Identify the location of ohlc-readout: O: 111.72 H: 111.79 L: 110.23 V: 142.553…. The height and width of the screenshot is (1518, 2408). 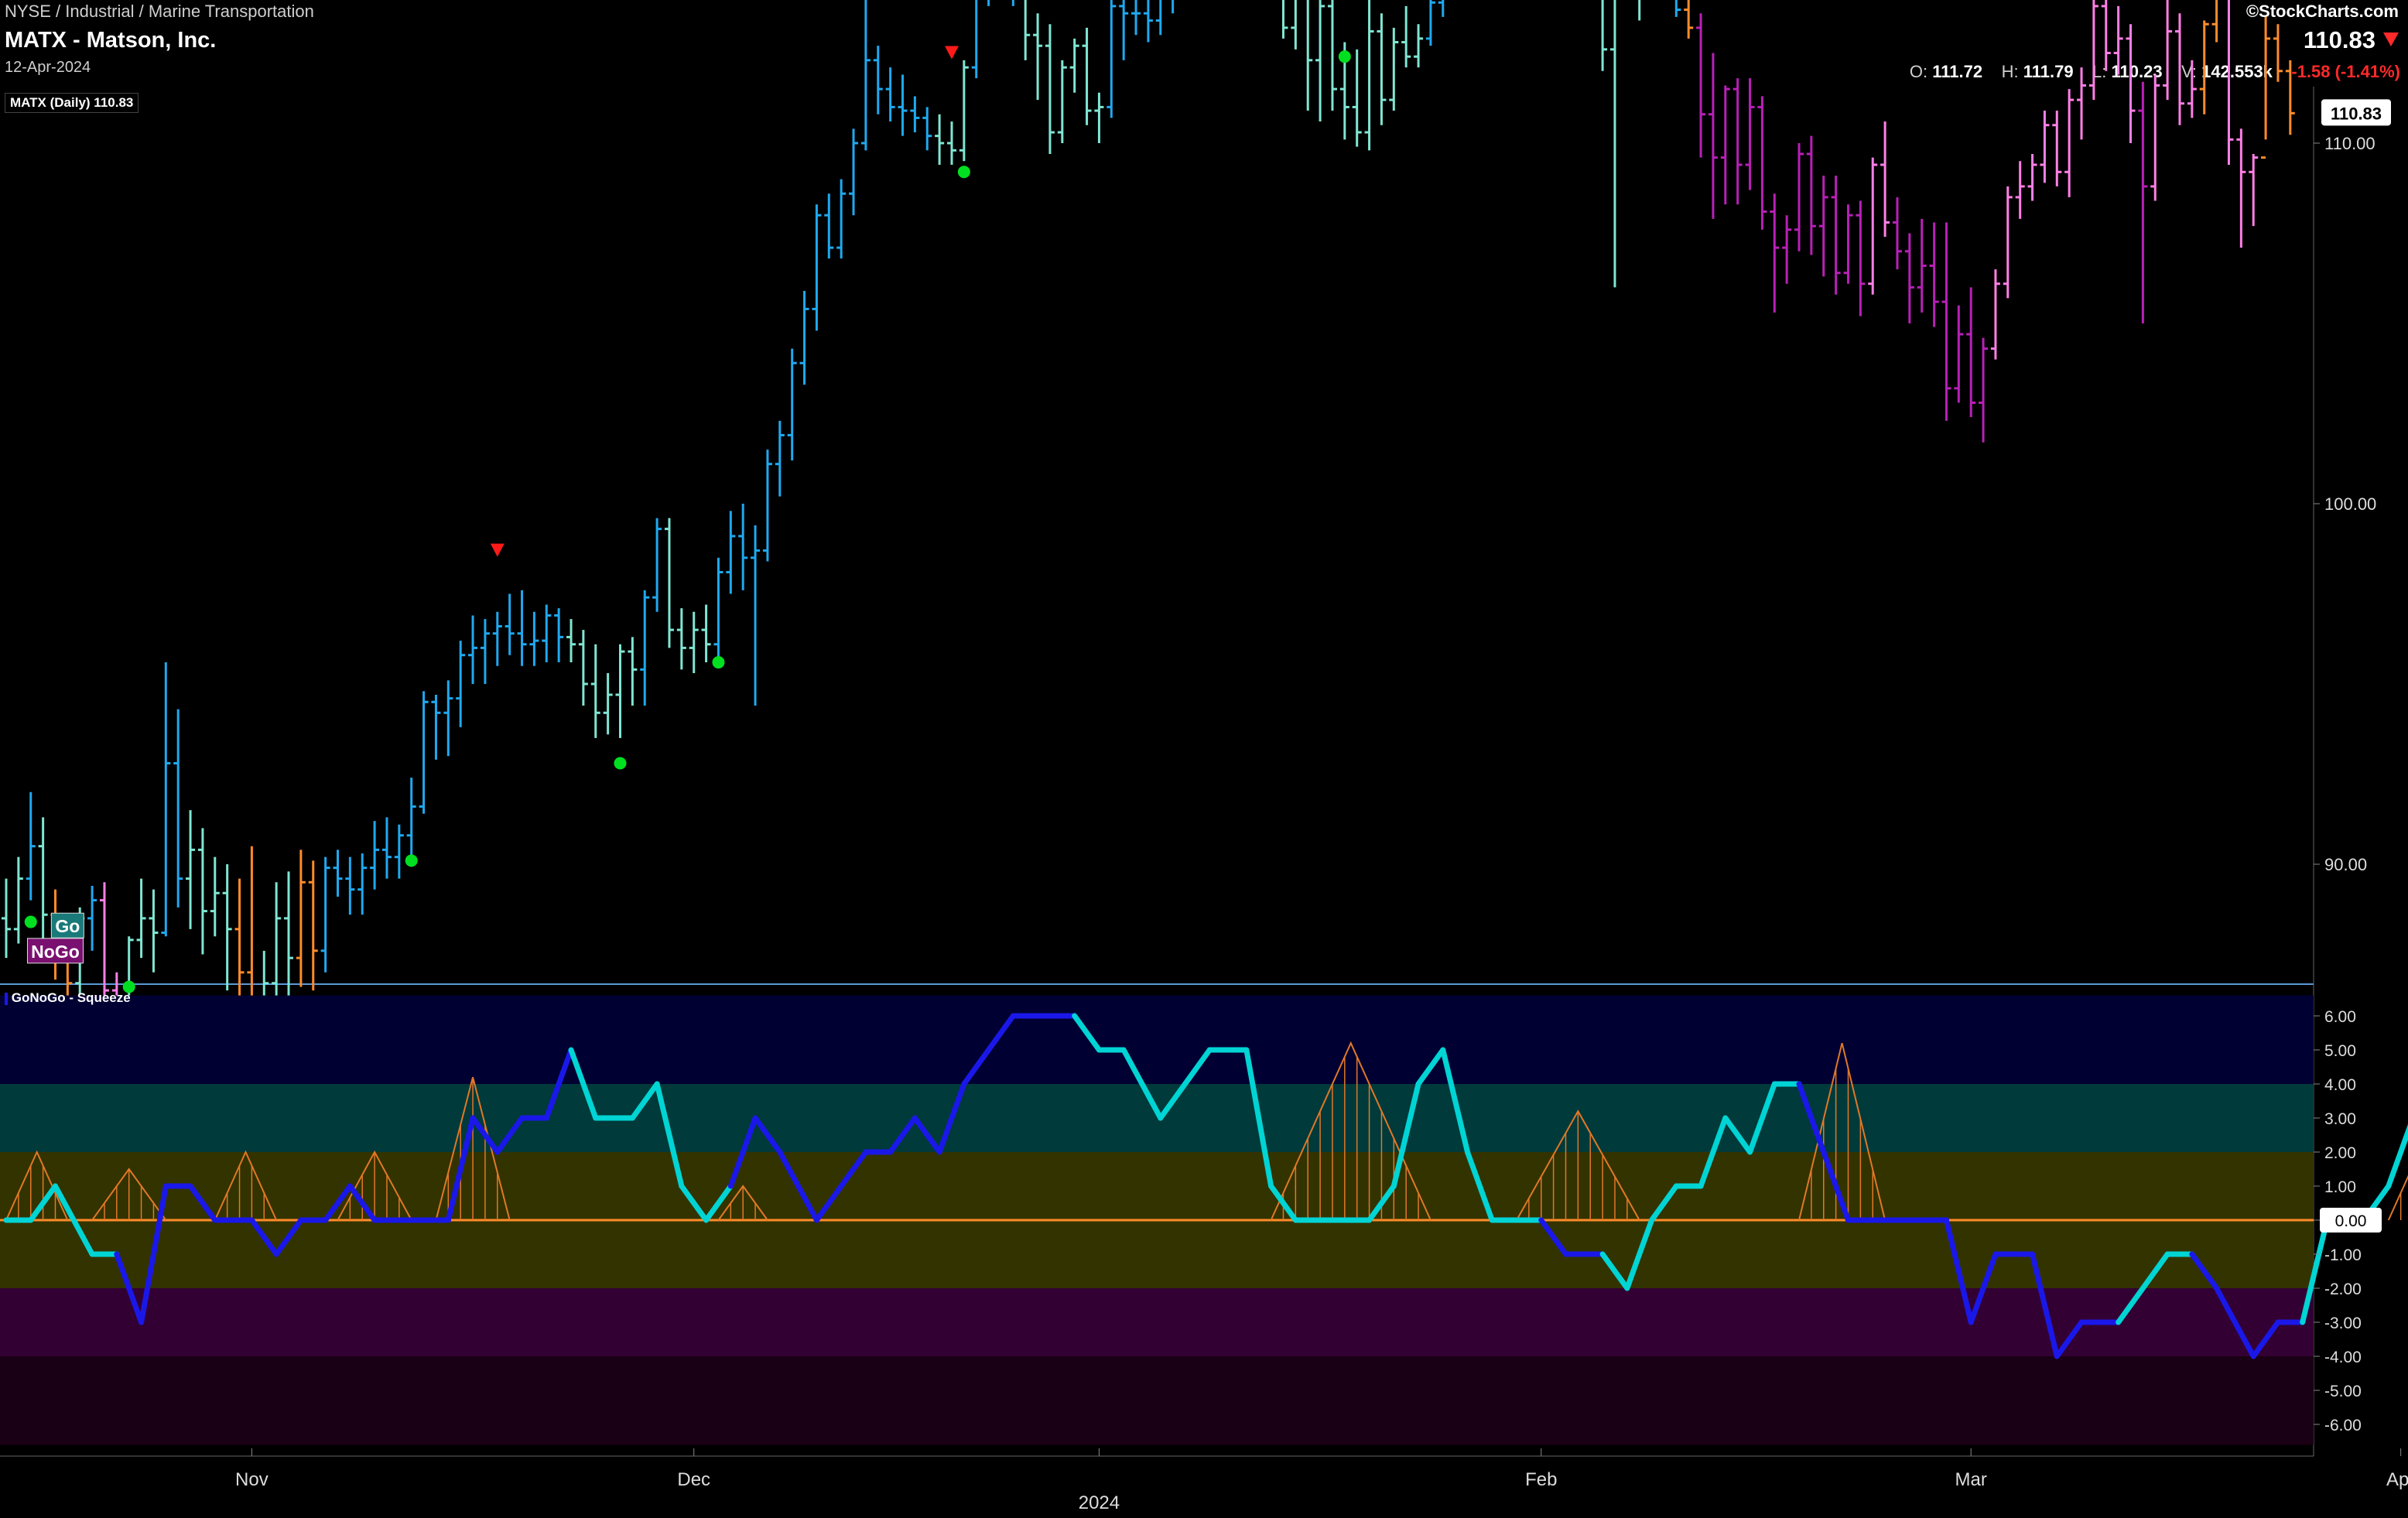
(2155, 72).